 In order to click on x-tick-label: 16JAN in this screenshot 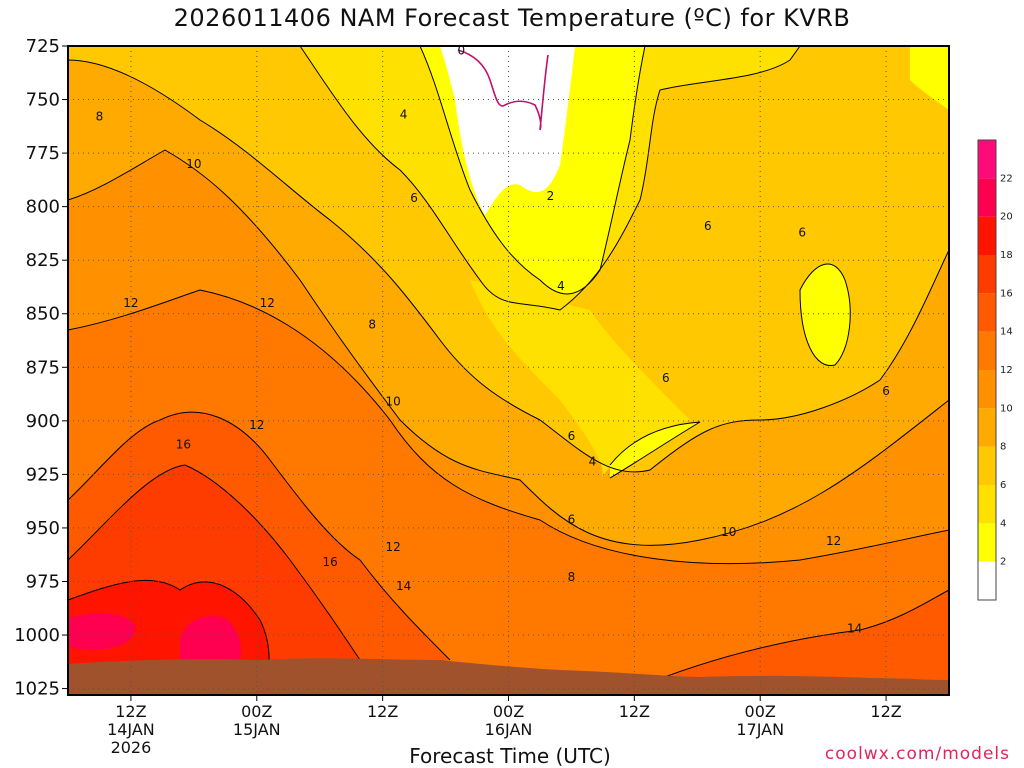, I will do `click(509, 729)`.